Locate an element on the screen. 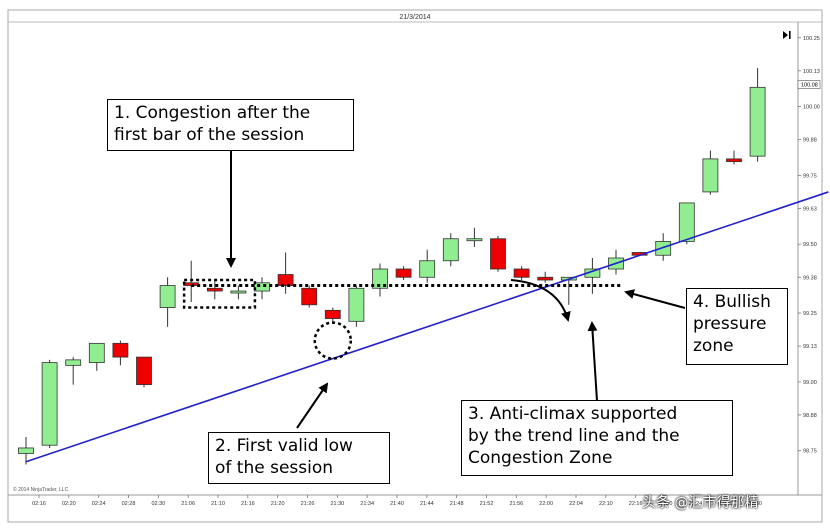  x-tick-label: 21:10 is located at coordinates (218, 504).